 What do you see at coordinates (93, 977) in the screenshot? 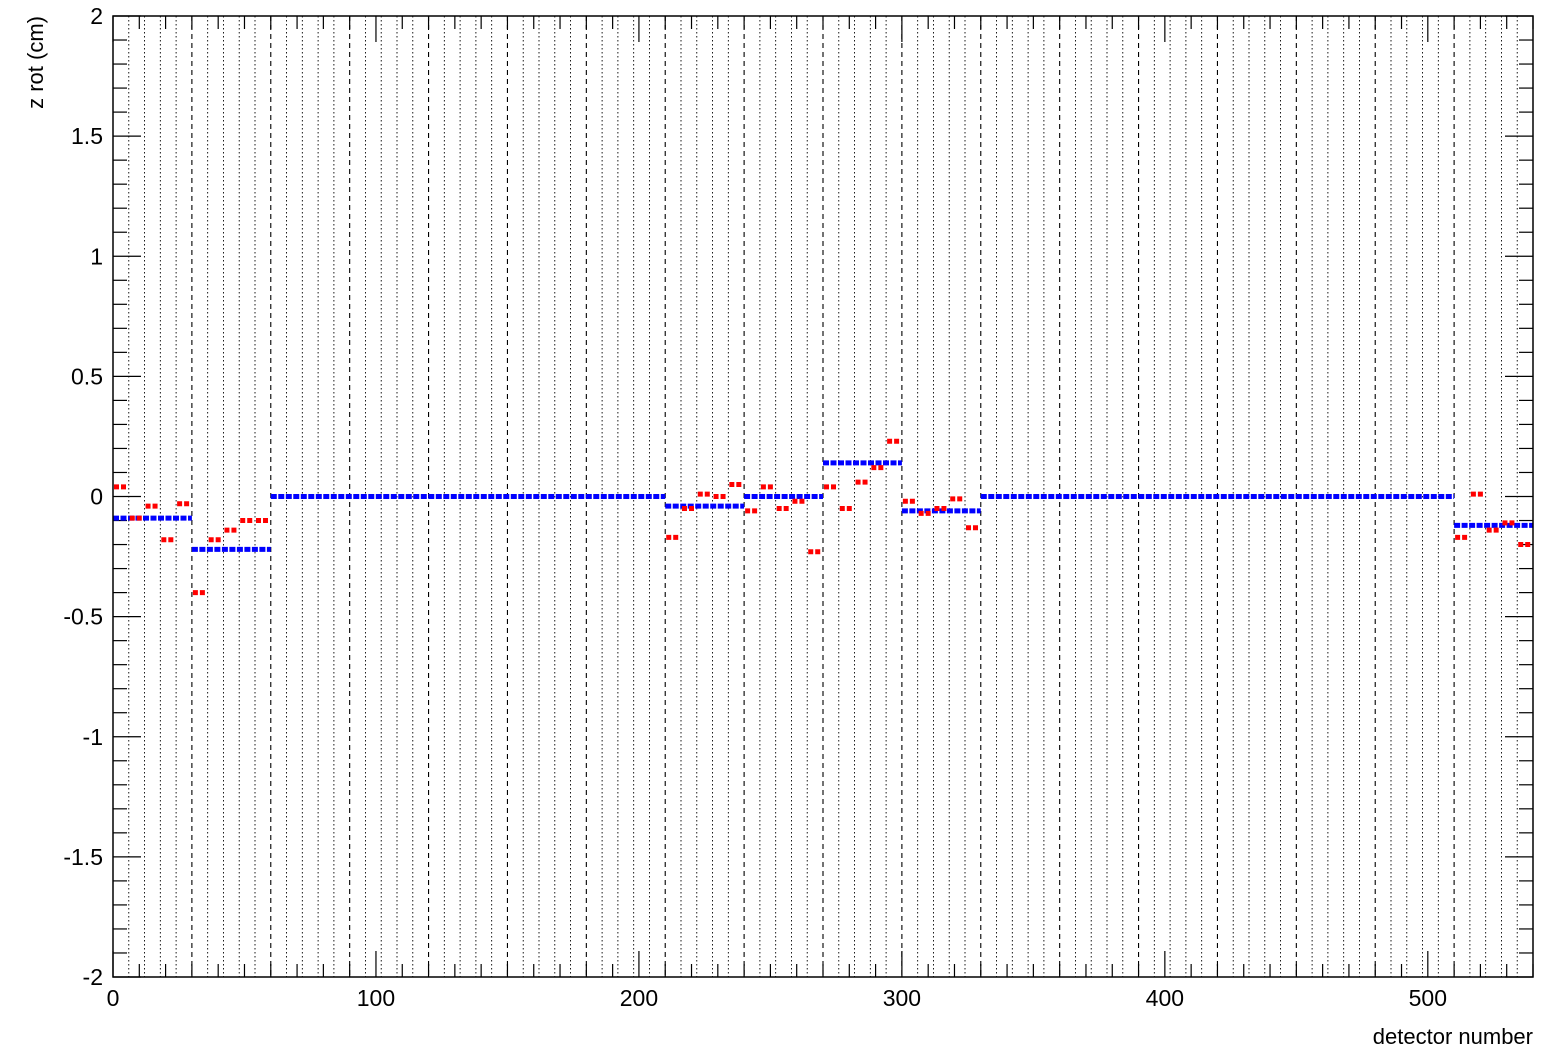
I see `y-tick-label: -2` at bounding box center [93, 977].